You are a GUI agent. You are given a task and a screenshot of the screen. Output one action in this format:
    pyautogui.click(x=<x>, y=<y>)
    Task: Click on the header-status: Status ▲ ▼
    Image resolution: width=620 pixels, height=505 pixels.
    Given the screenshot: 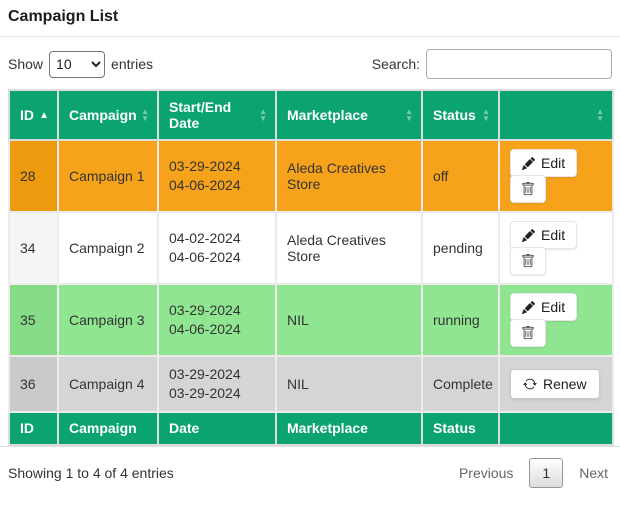 What is the action you would take?
    pyautogui.click(x=460, y=115)
    